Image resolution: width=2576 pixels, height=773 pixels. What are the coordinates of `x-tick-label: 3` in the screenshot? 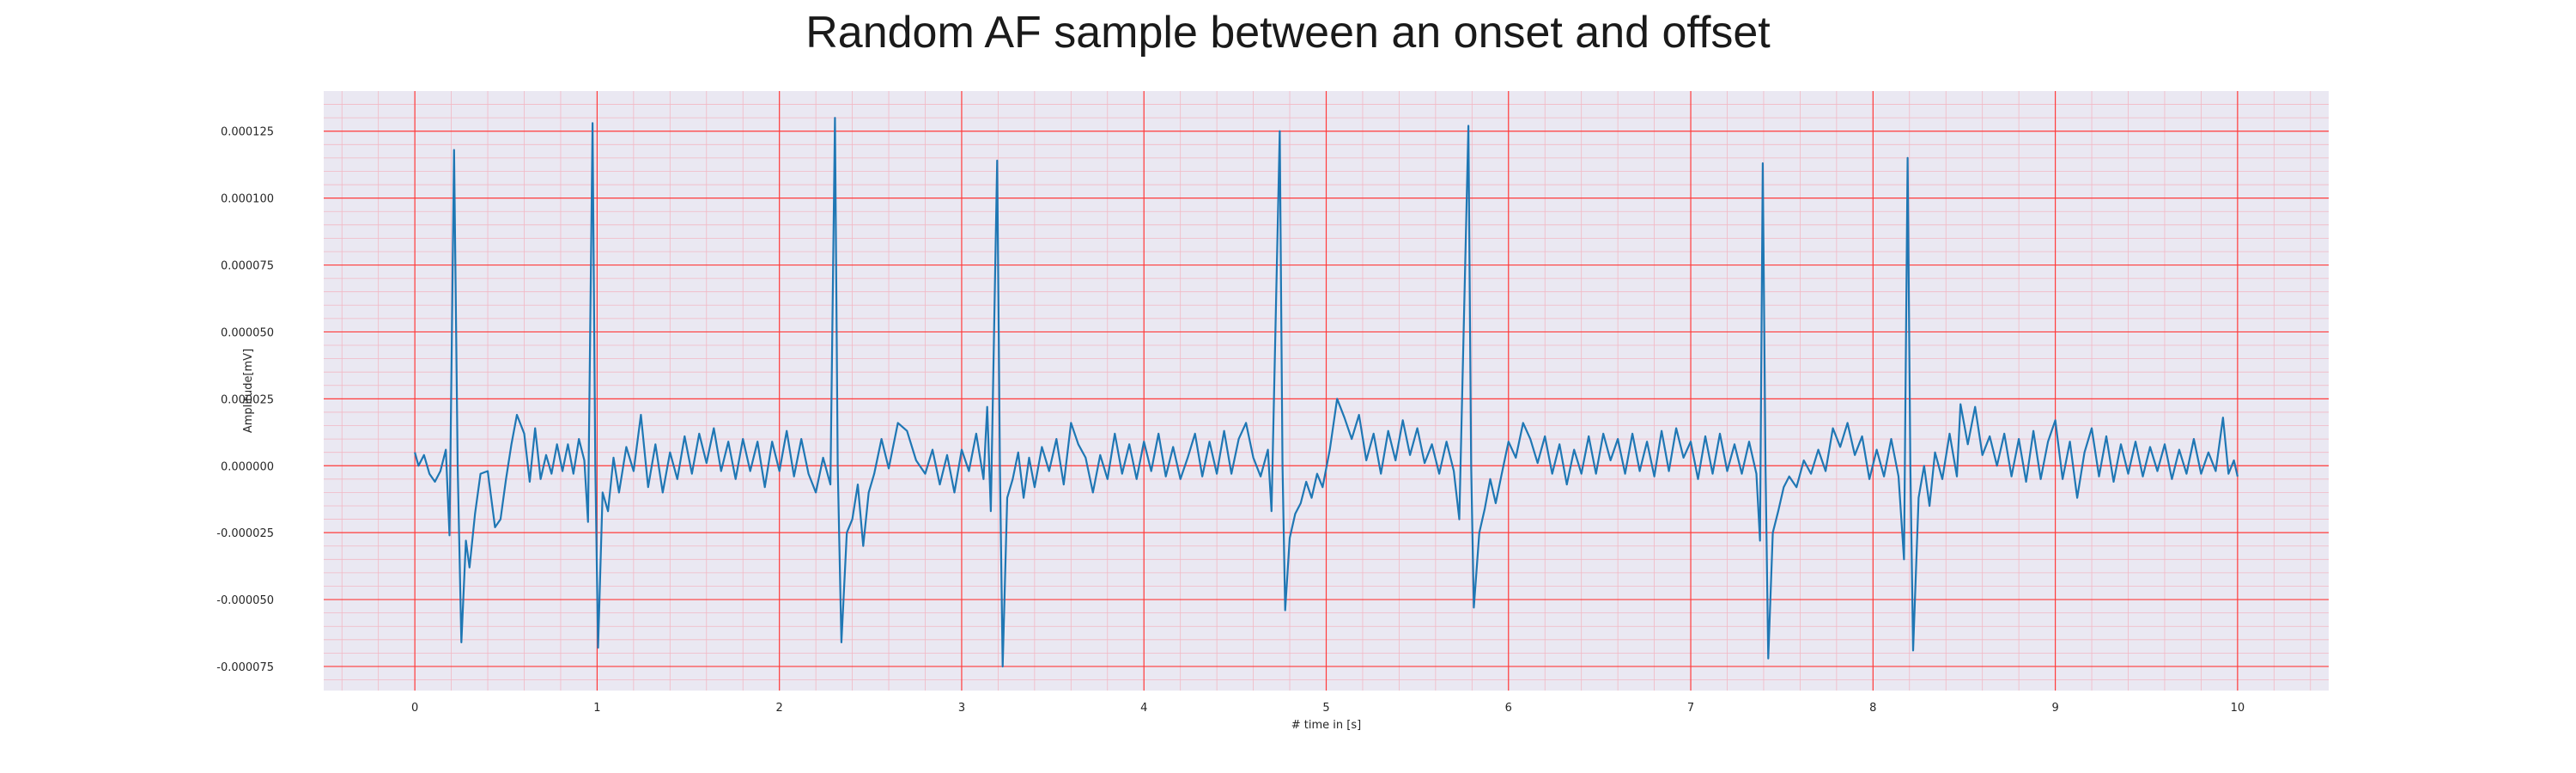 It's located at (962, 708).